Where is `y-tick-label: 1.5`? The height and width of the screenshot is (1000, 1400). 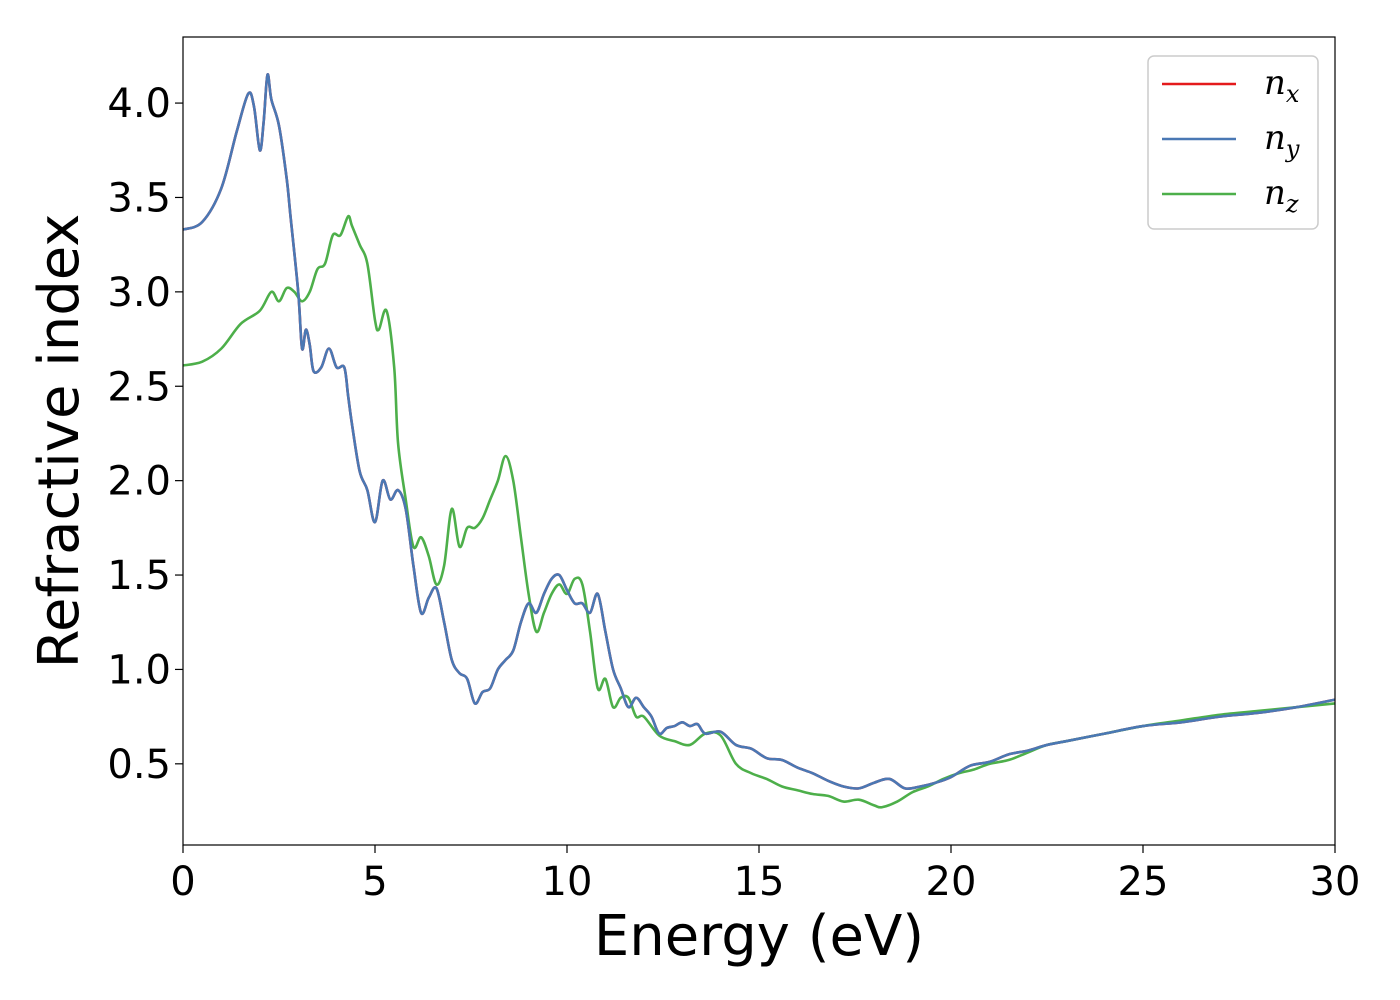
y-tick-label: 1.5 is located at coordinates (139, 576).